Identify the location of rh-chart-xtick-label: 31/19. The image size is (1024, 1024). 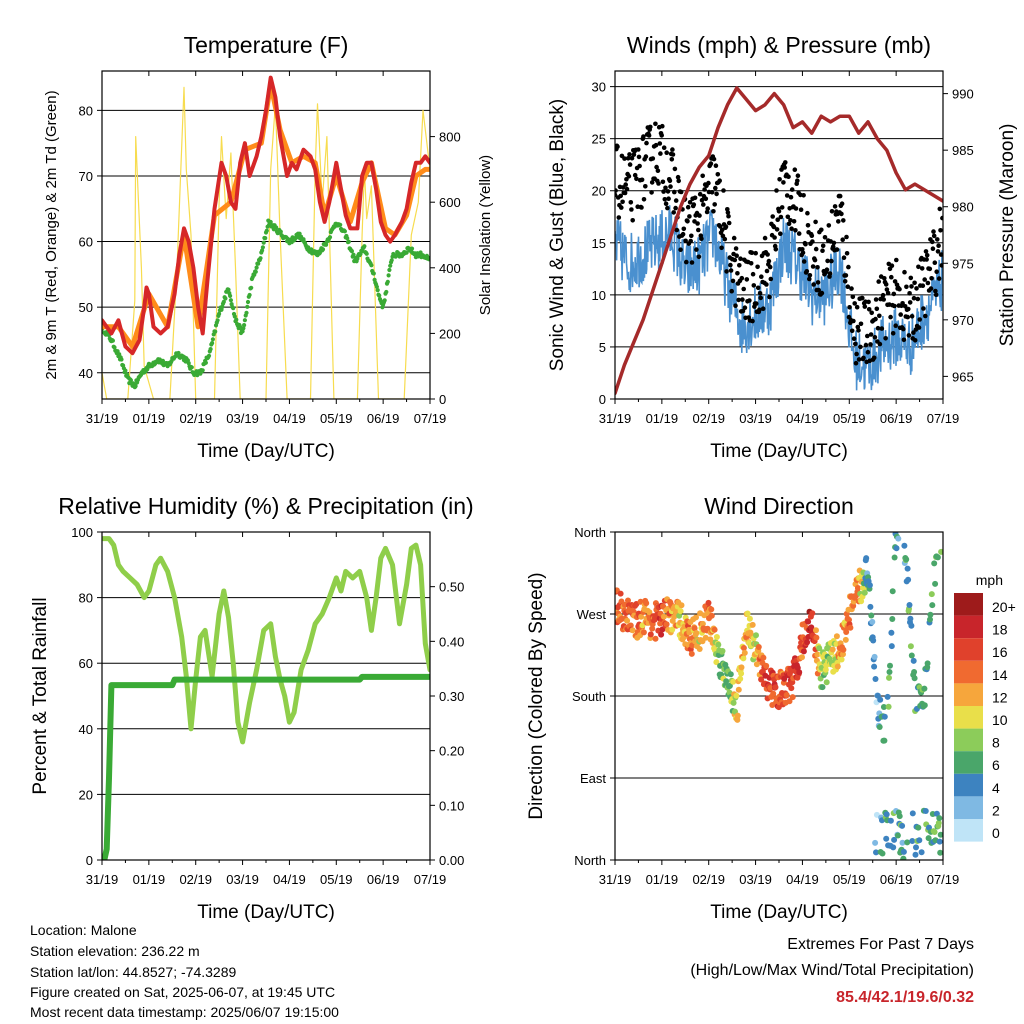
(102, 879).